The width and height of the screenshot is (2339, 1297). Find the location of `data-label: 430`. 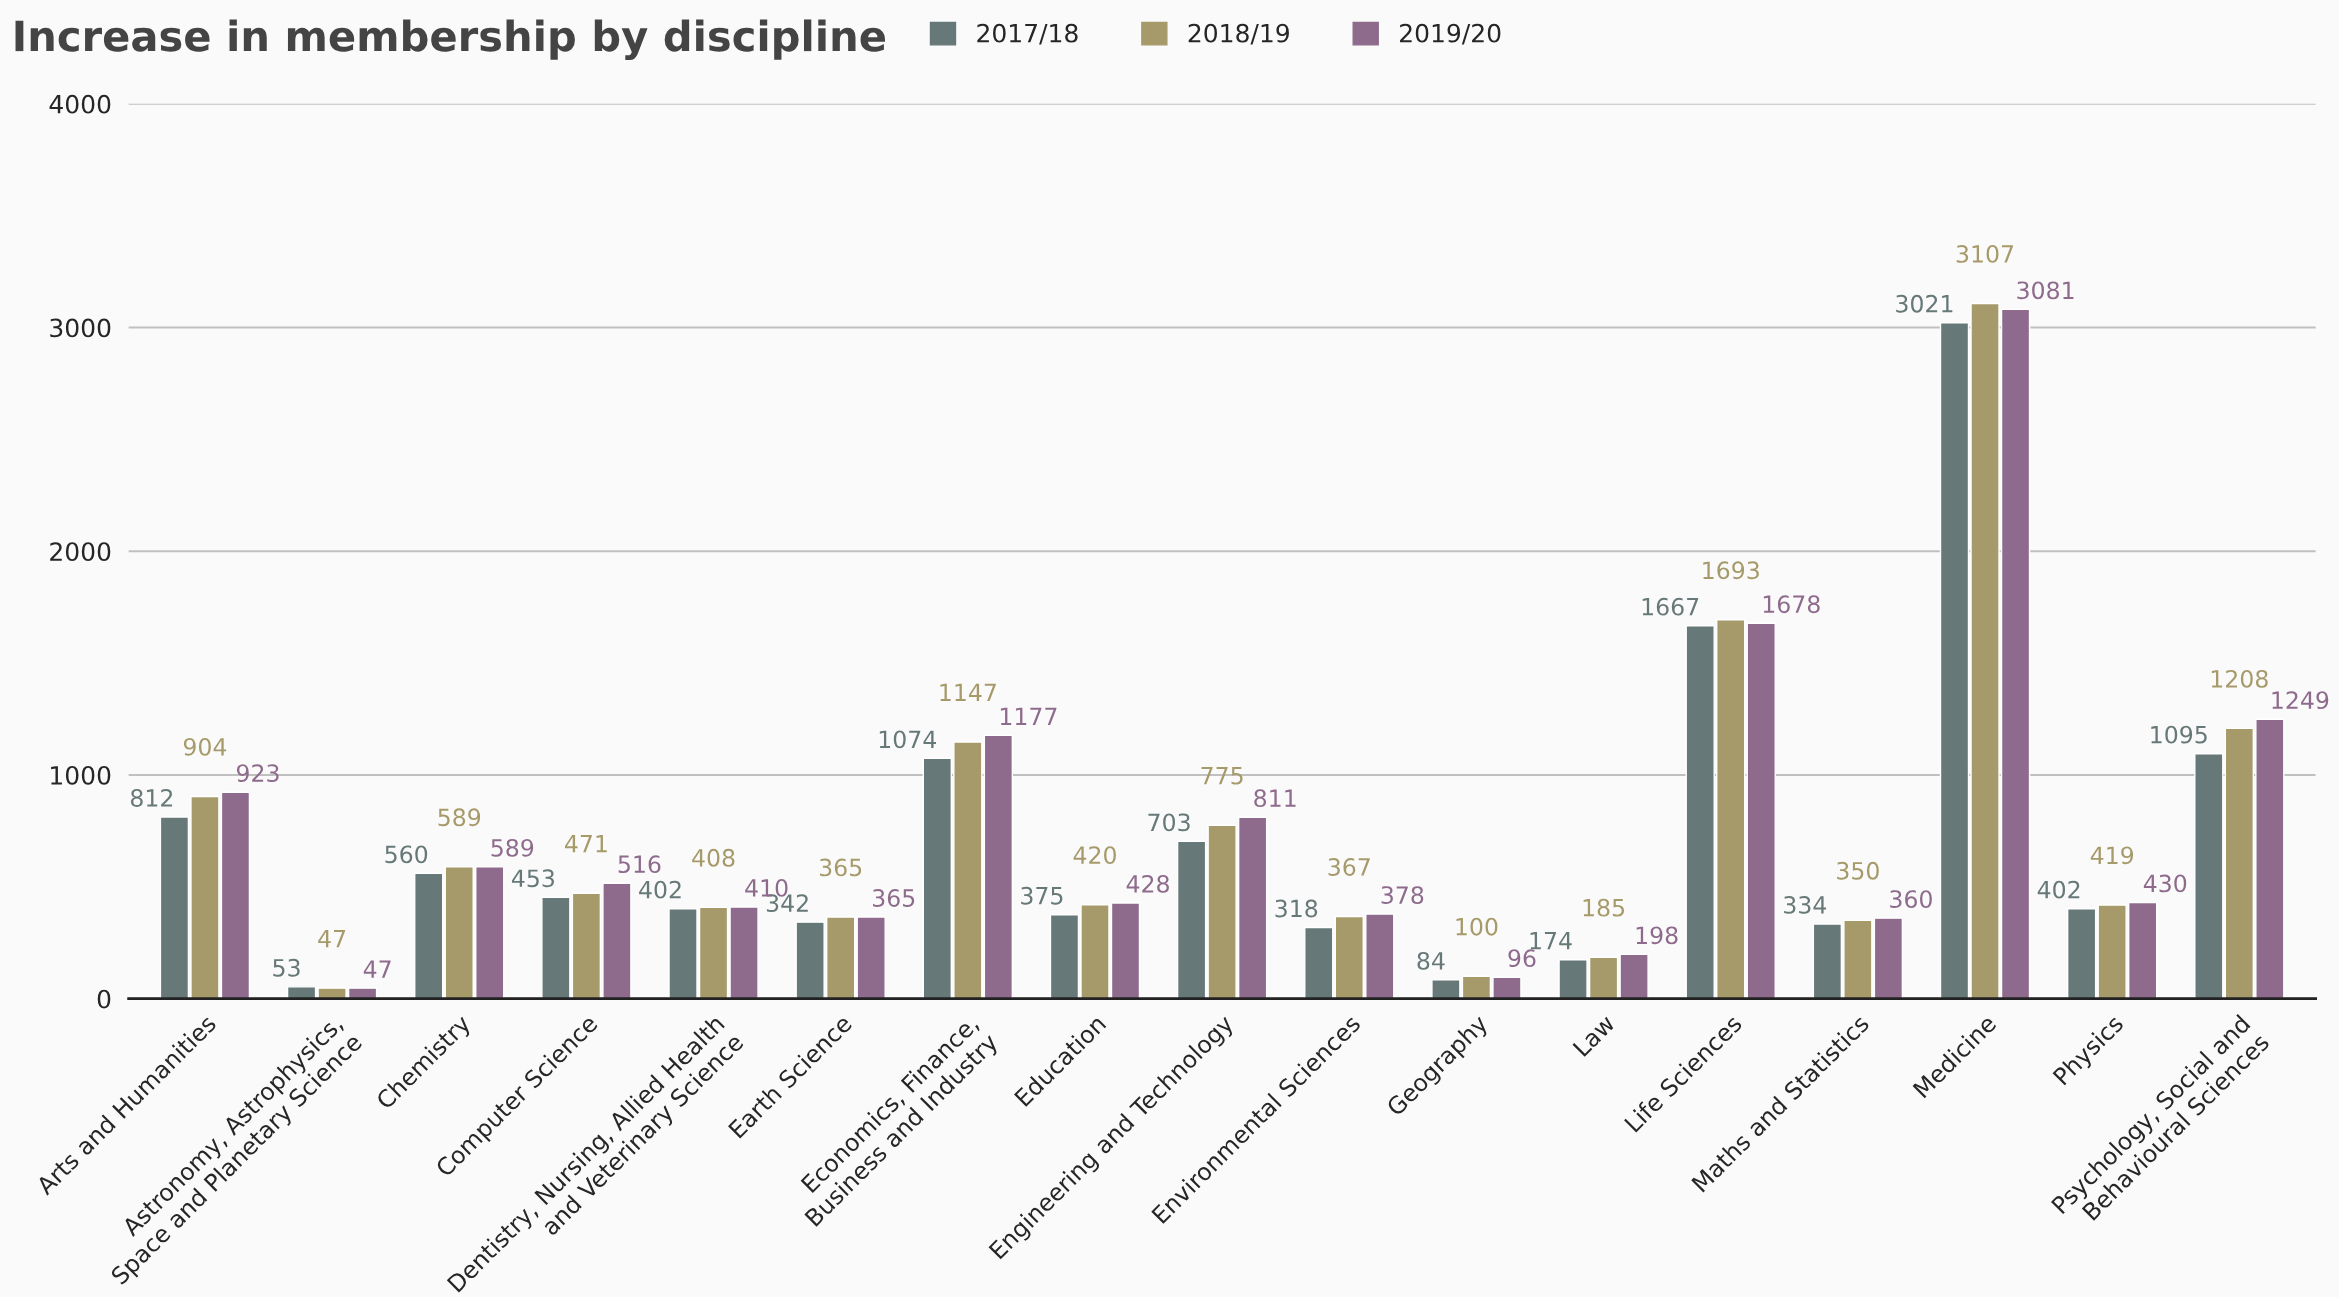

data-label: 430 is located at coordinates (2165, 883).